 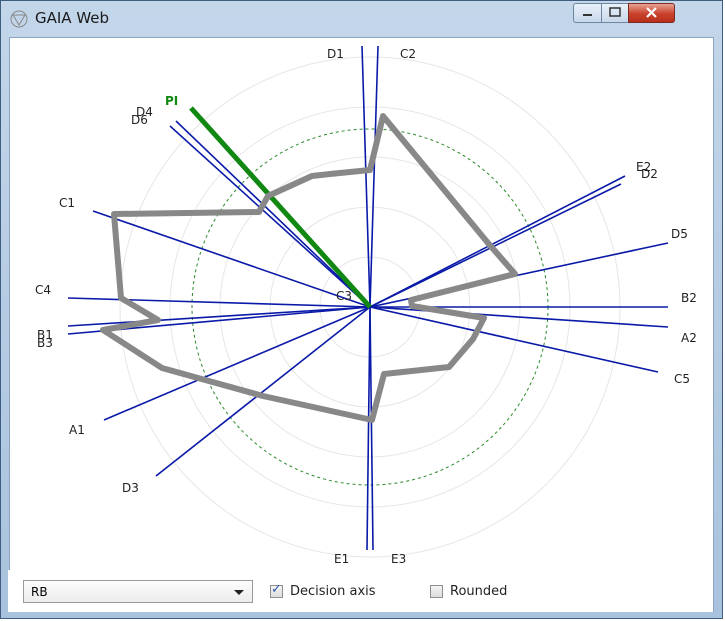 What do you see at coordinates (368, 428) in the screenshot?
I see `axis-E1` at bounding box center [368, 428].